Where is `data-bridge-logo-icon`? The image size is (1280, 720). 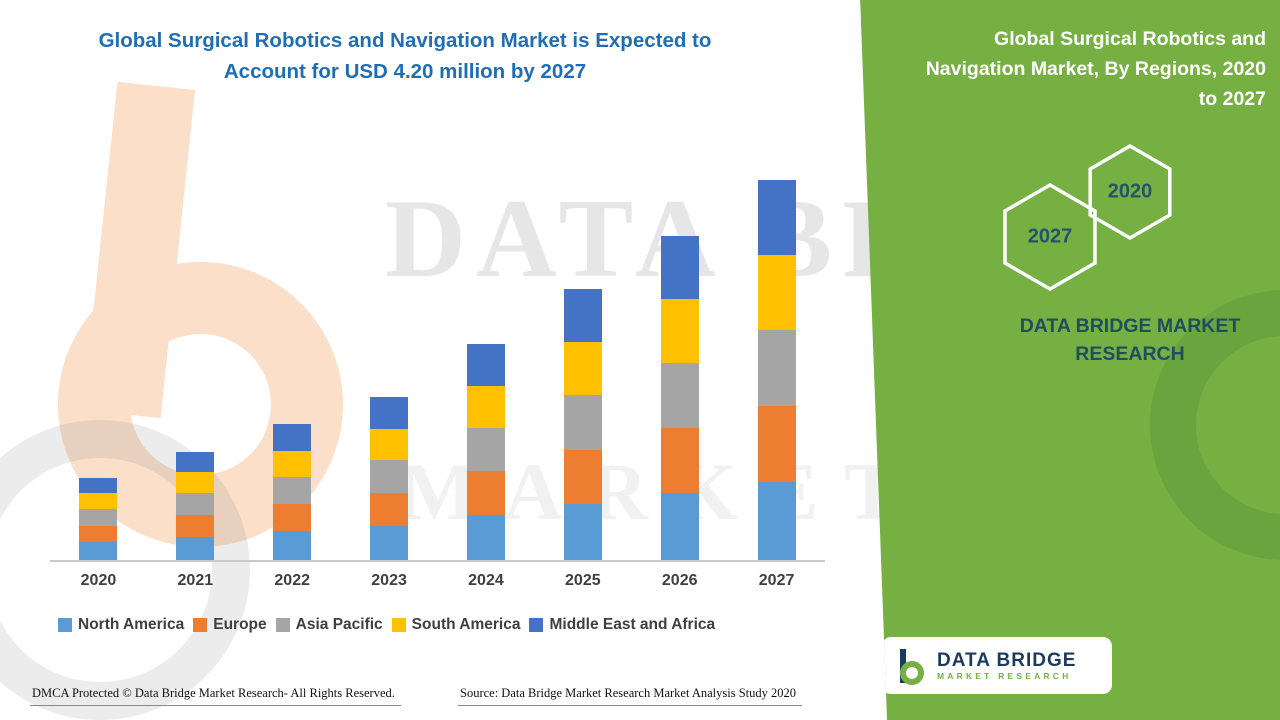
data-bridge-logo-icon is located at coordinates (912, 666).